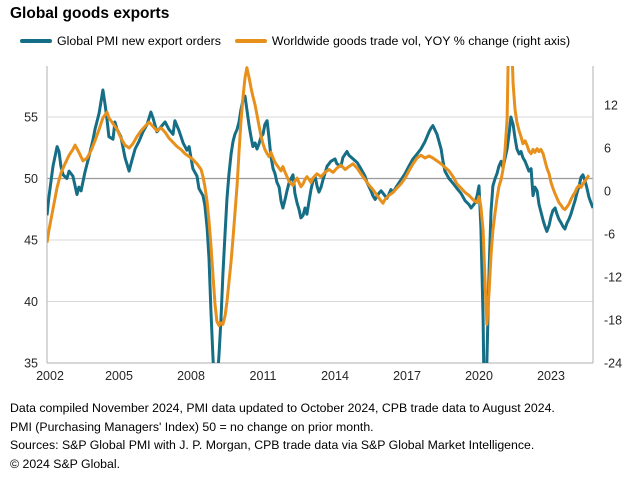  I want to click on legend-label-pmi: Global PMI new export orders, so click(139, 41).